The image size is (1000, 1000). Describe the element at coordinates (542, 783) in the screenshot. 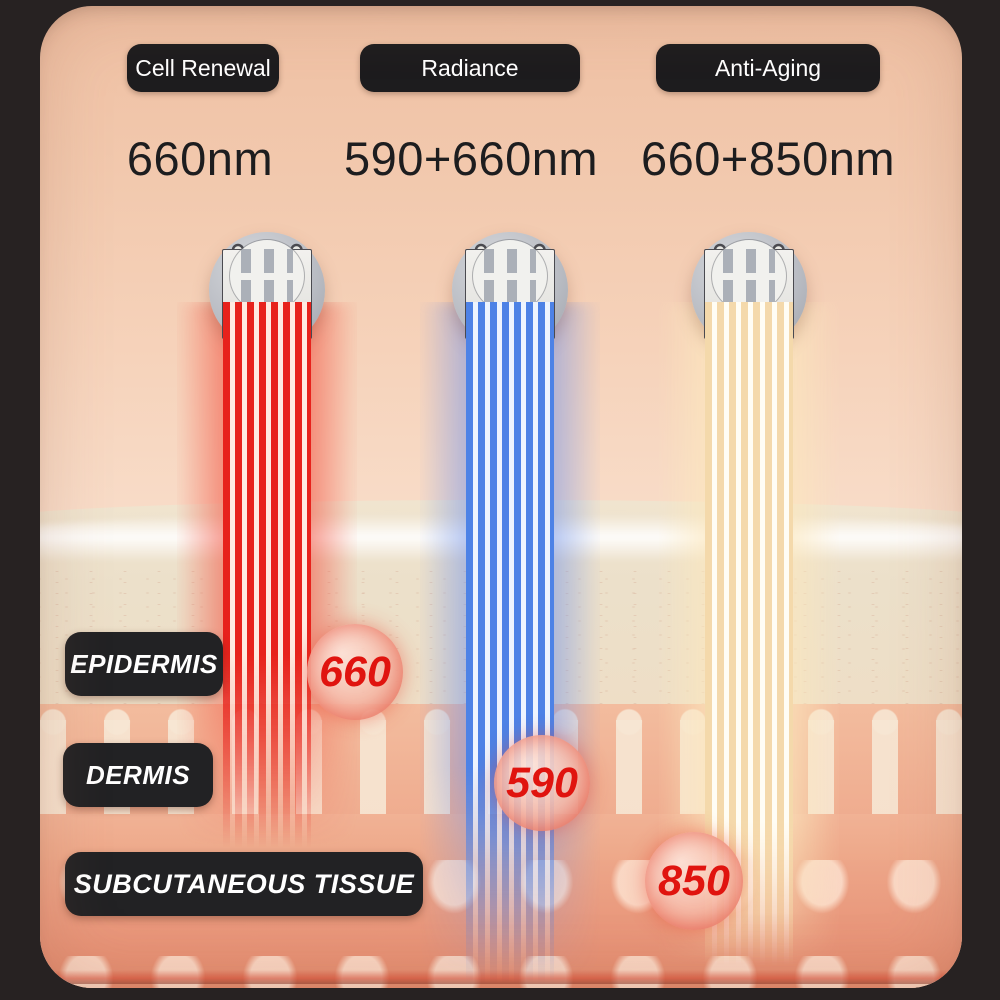

I see `depth-marker-590: 590` at that location.